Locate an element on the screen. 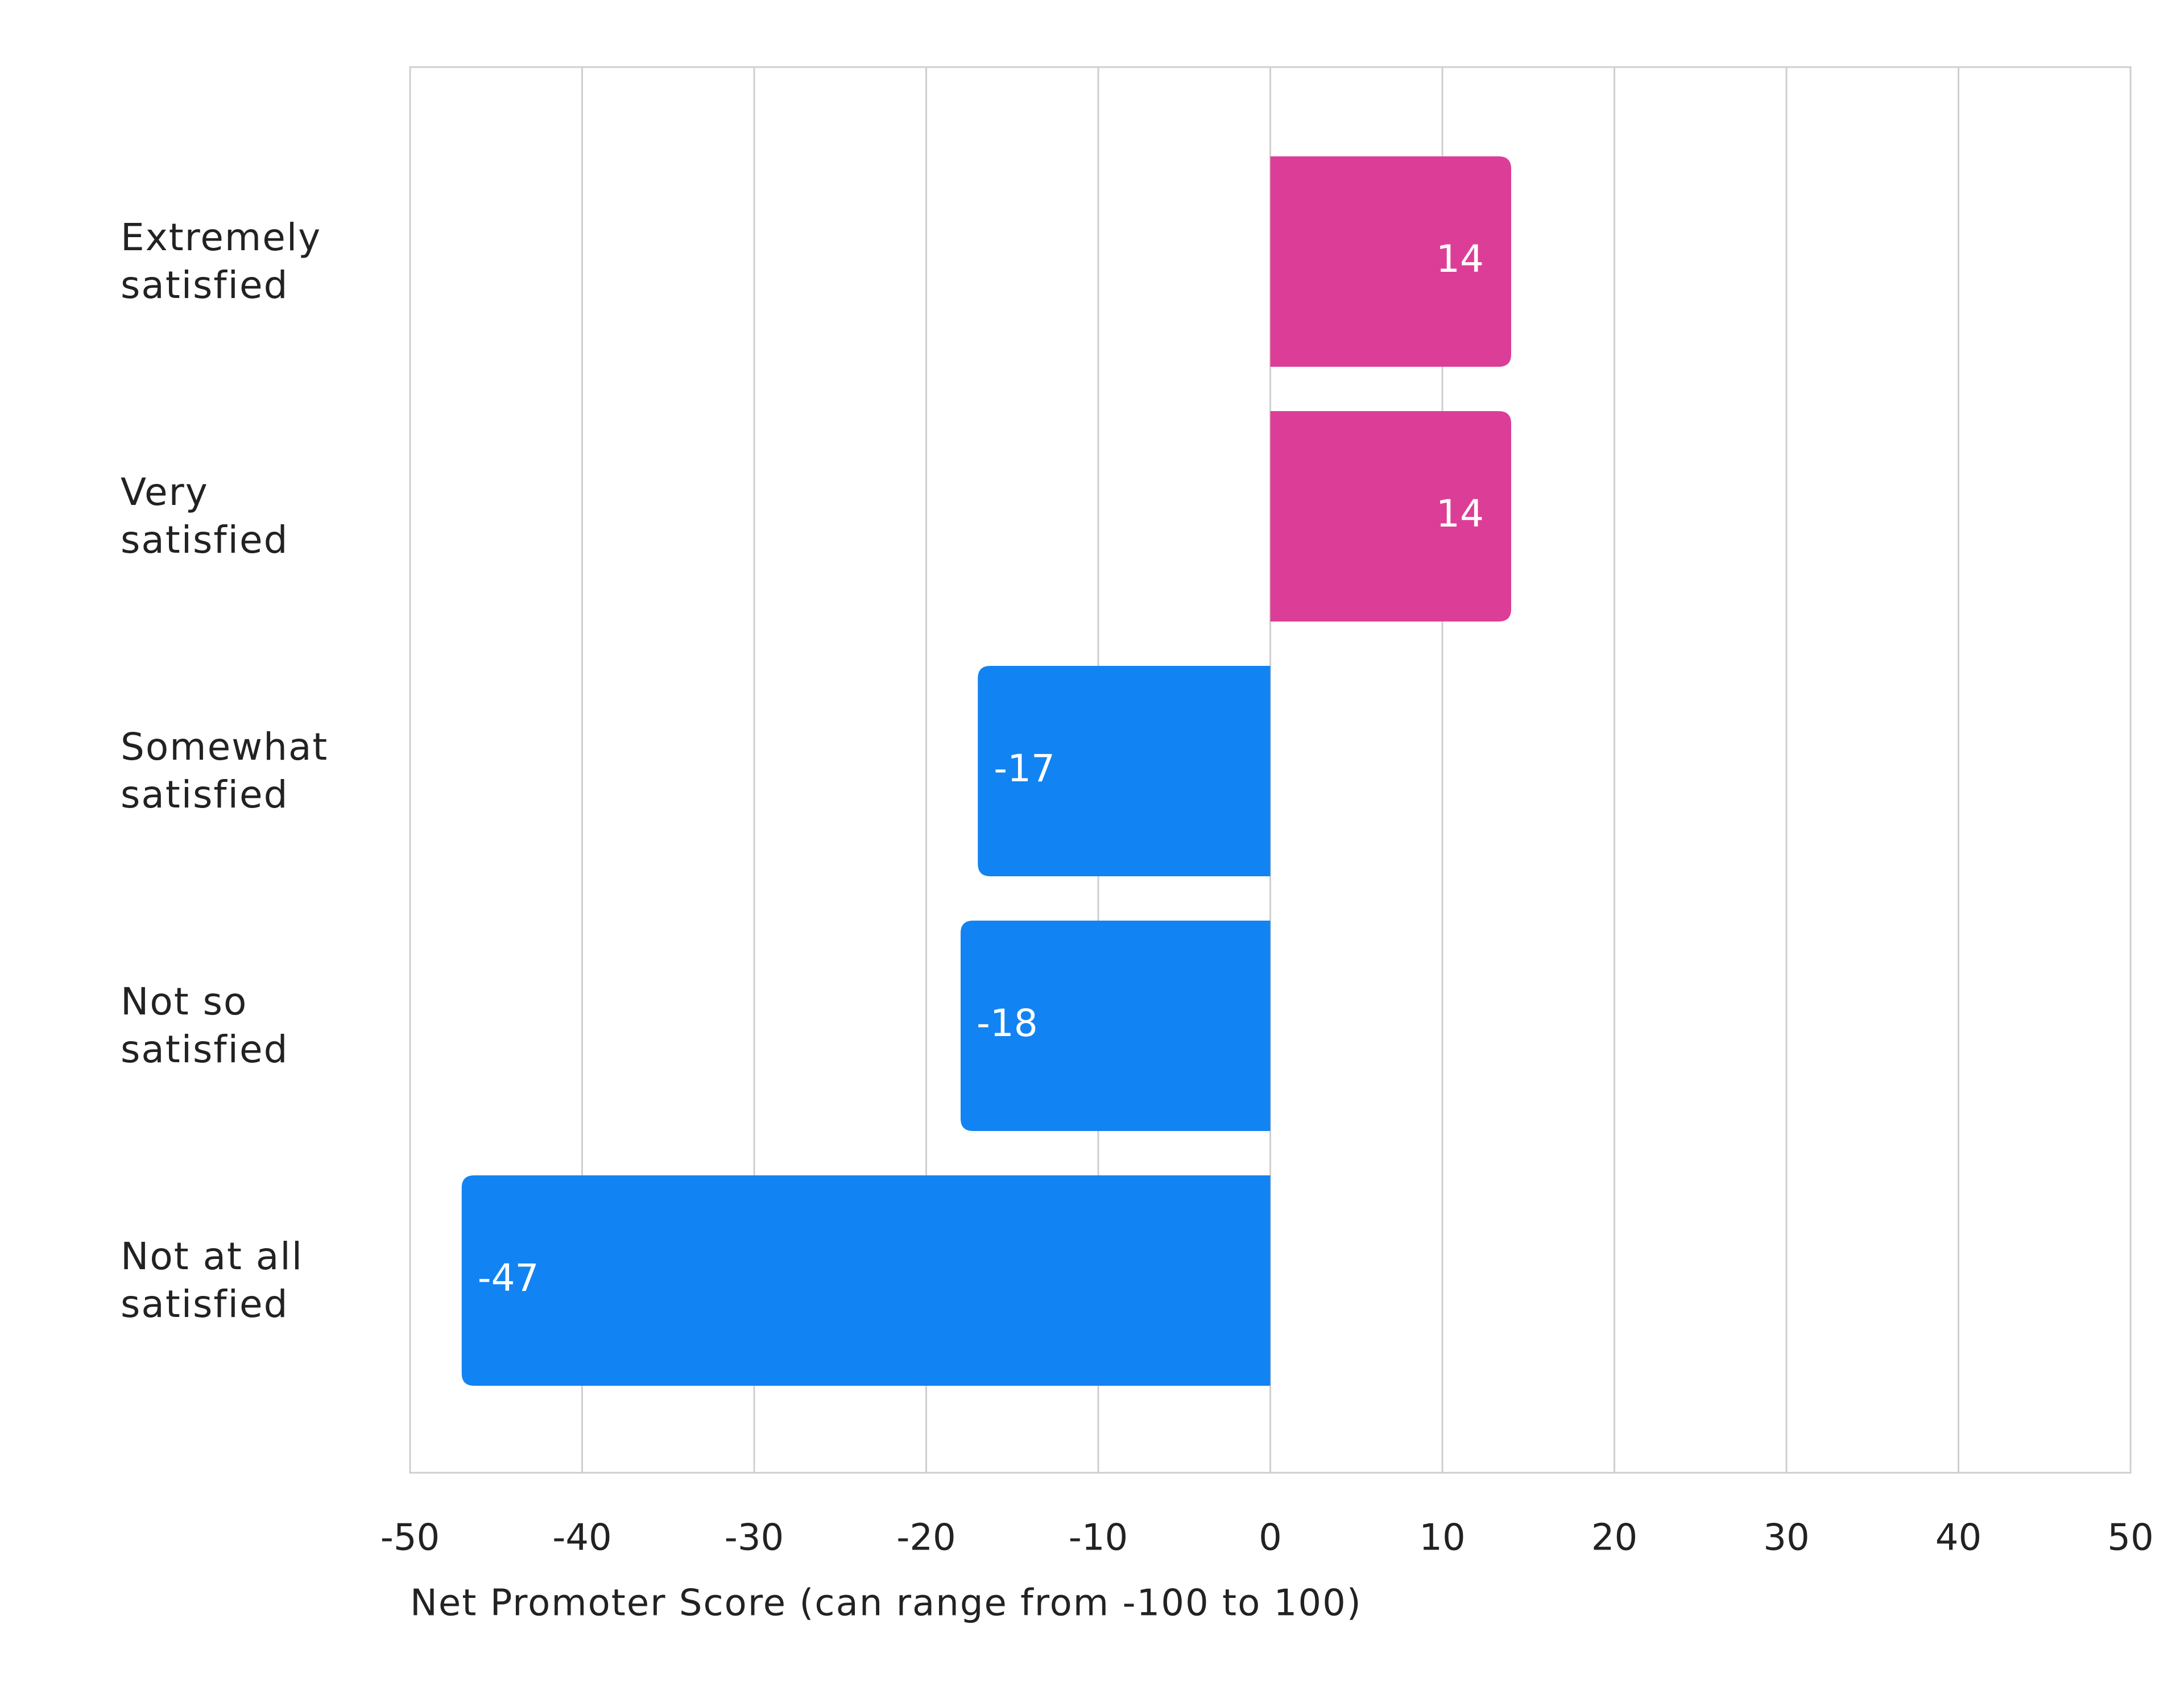 Image resolution: width=2184 pixels, height=1686 pixels. x-tick-label: 0 is located at coordinates (1270, 1538).